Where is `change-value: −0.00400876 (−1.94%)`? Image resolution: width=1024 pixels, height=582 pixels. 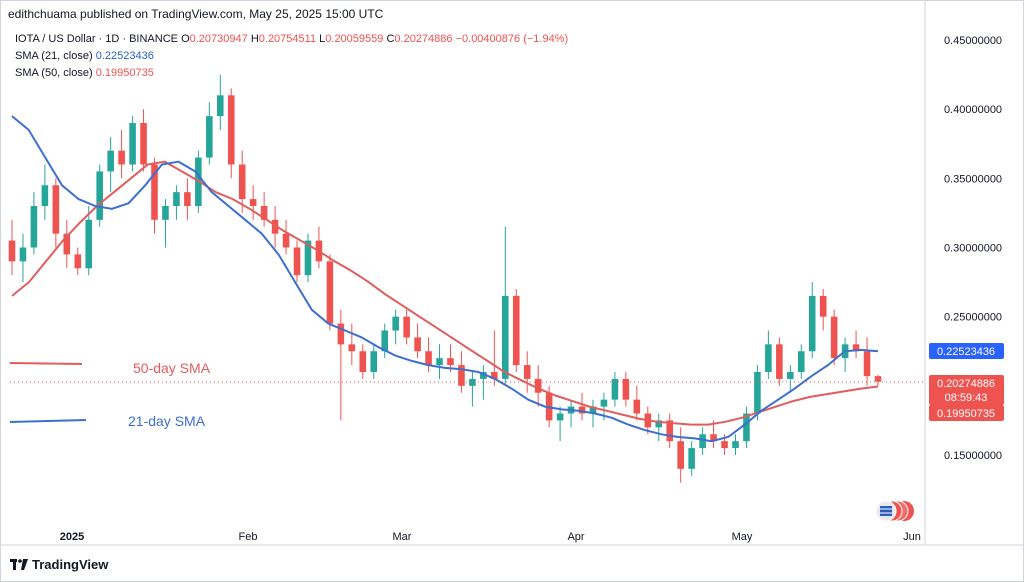
change-value: −0.00400876 (−1.94%) is located at coordinates (512, 39).